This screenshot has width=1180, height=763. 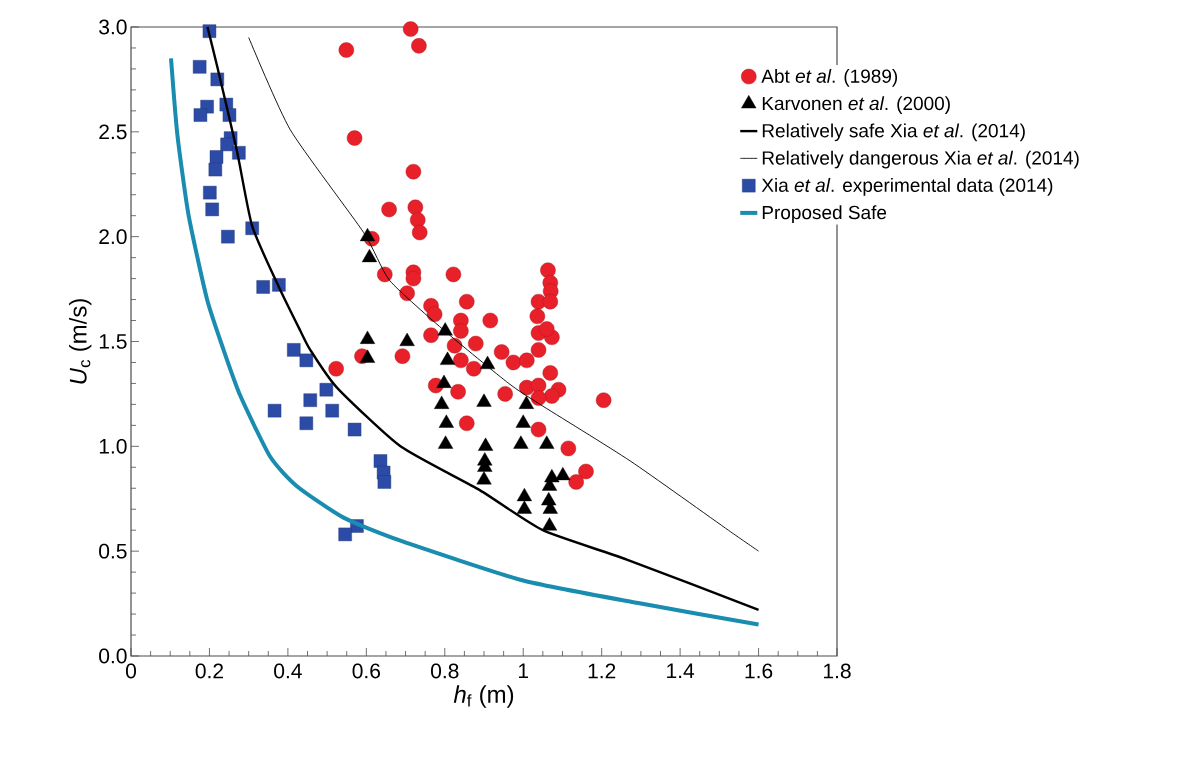 What do you see at coordinates (113, 27) in the screenshot?
I see `y-tick-label: 3.0` at bounding box center [113, 27].